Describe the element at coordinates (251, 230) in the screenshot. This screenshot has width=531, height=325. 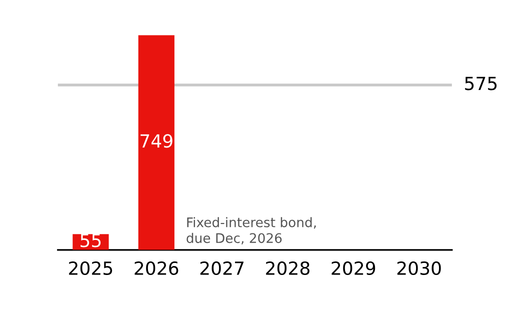
I see `annotation: Fixed-interest bond, due Dec, 2026` at that location.